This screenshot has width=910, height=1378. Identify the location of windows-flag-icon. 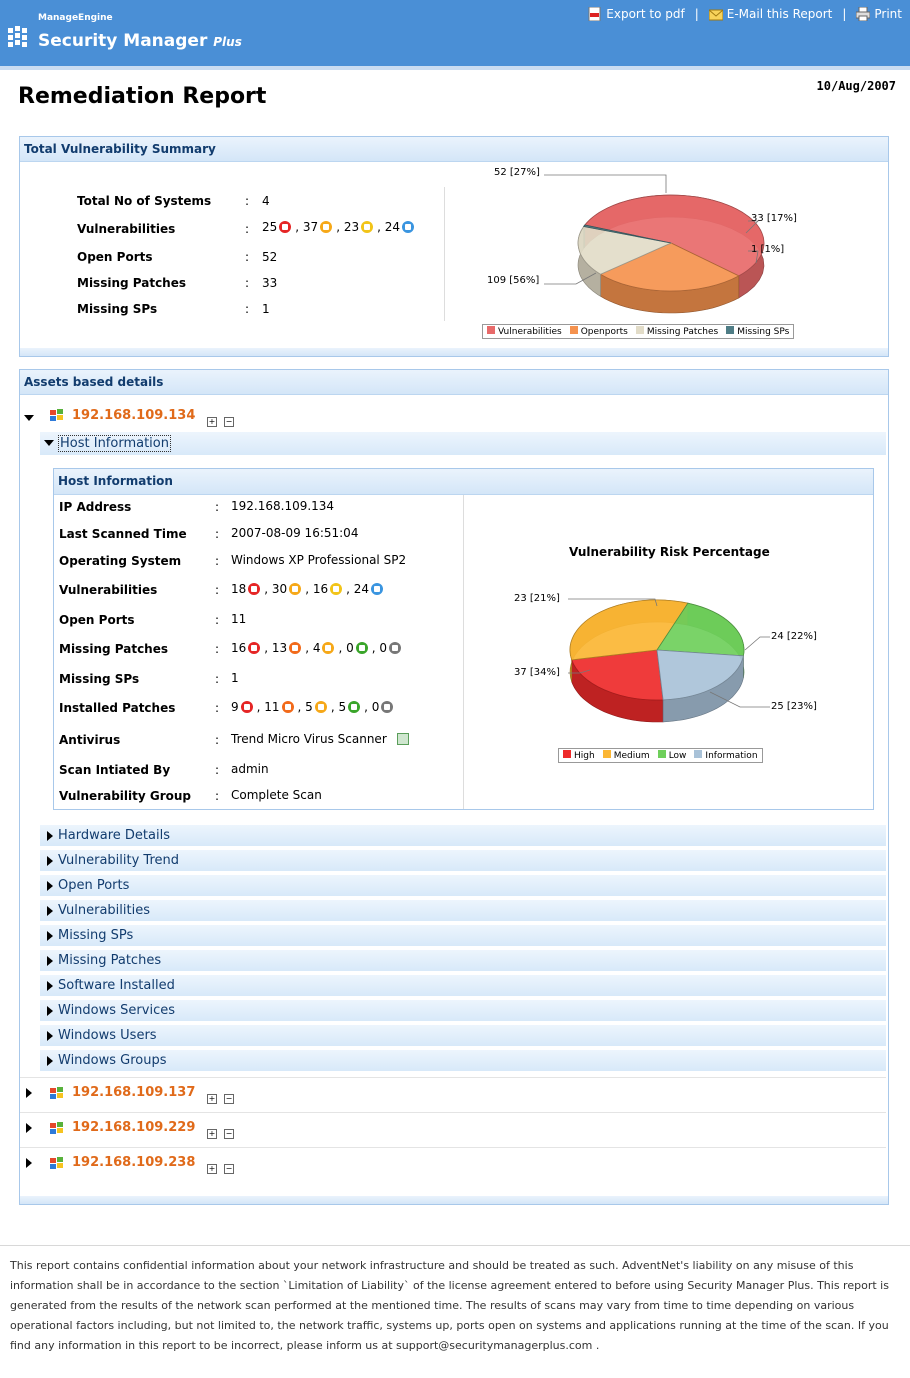
(56, 1093).